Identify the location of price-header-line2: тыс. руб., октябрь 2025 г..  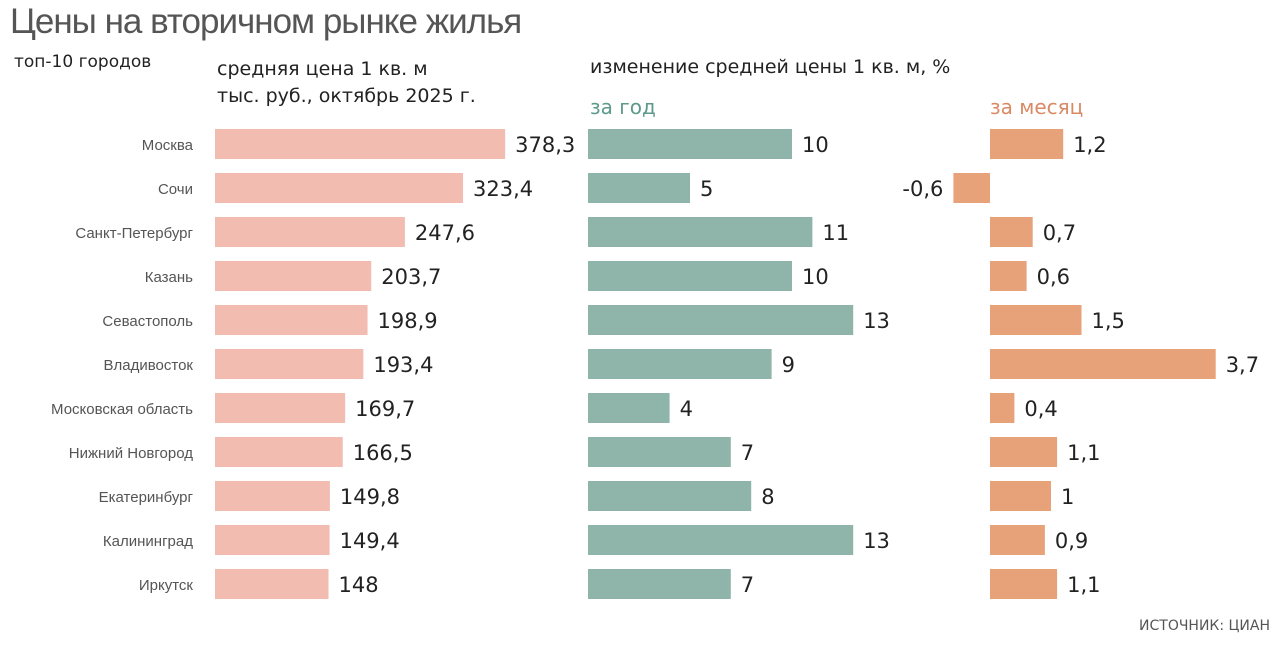
(346, 96).